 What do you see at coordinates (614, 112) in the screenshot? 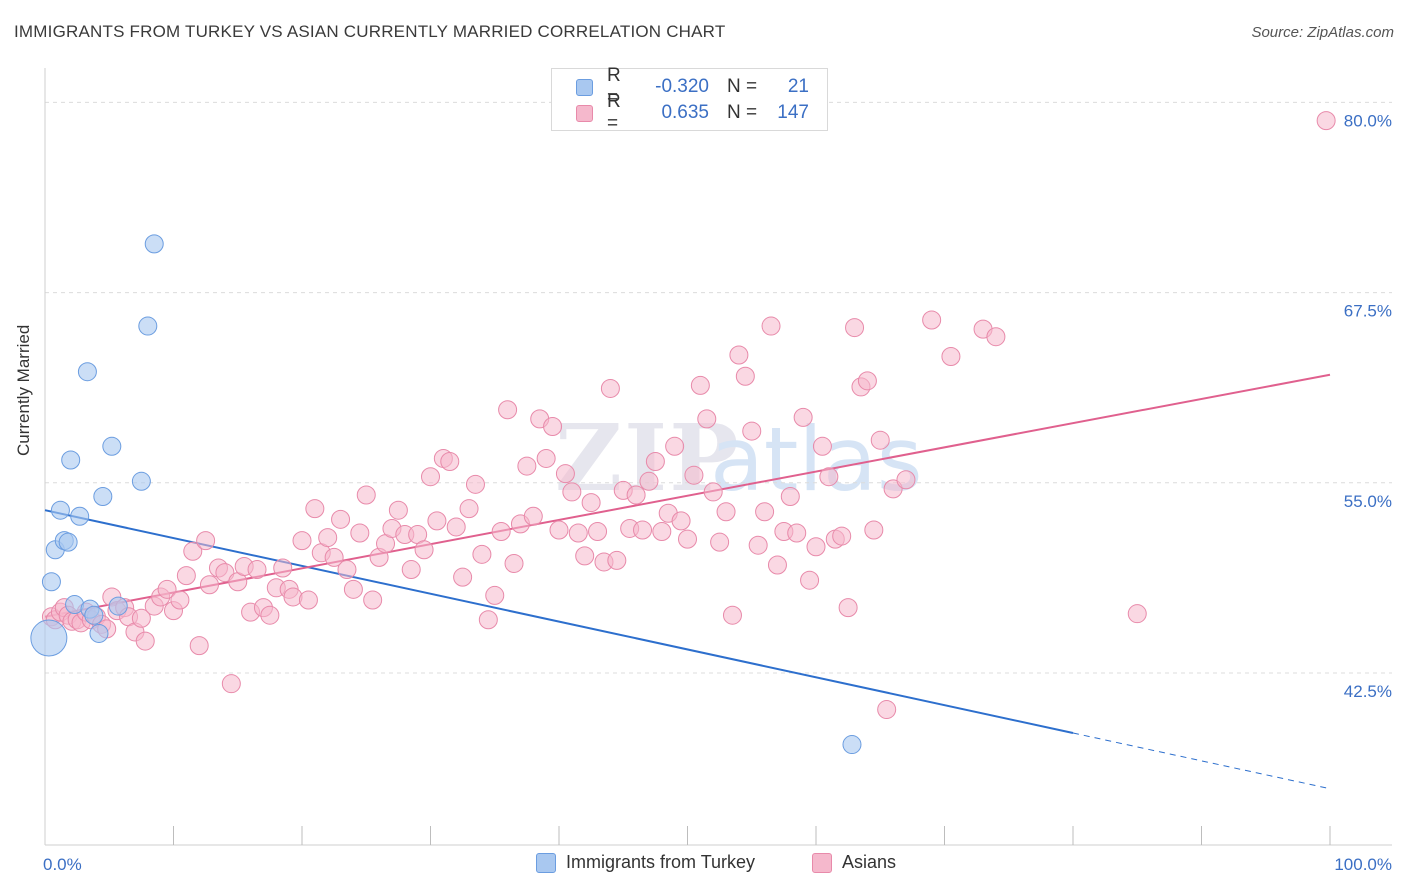
I see `legend-r-label: R =` at bounding box center [614, 112].